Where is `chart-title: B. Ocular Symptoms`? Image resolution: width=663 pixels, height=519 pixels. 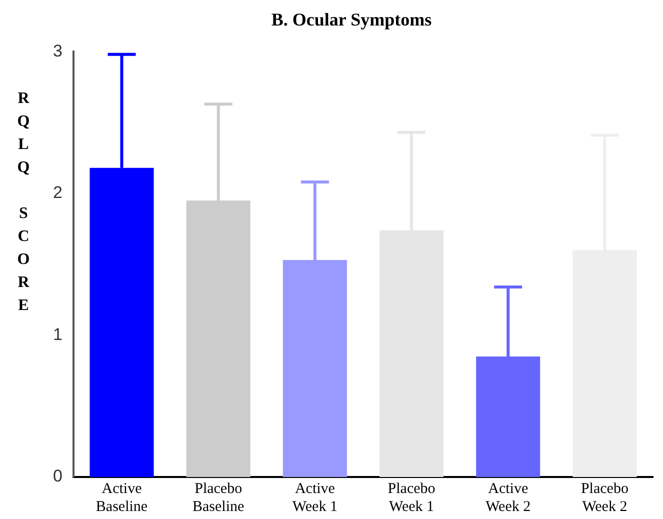
chart-title: B. Ocular Symptoms is located at coordinates (351, 19).